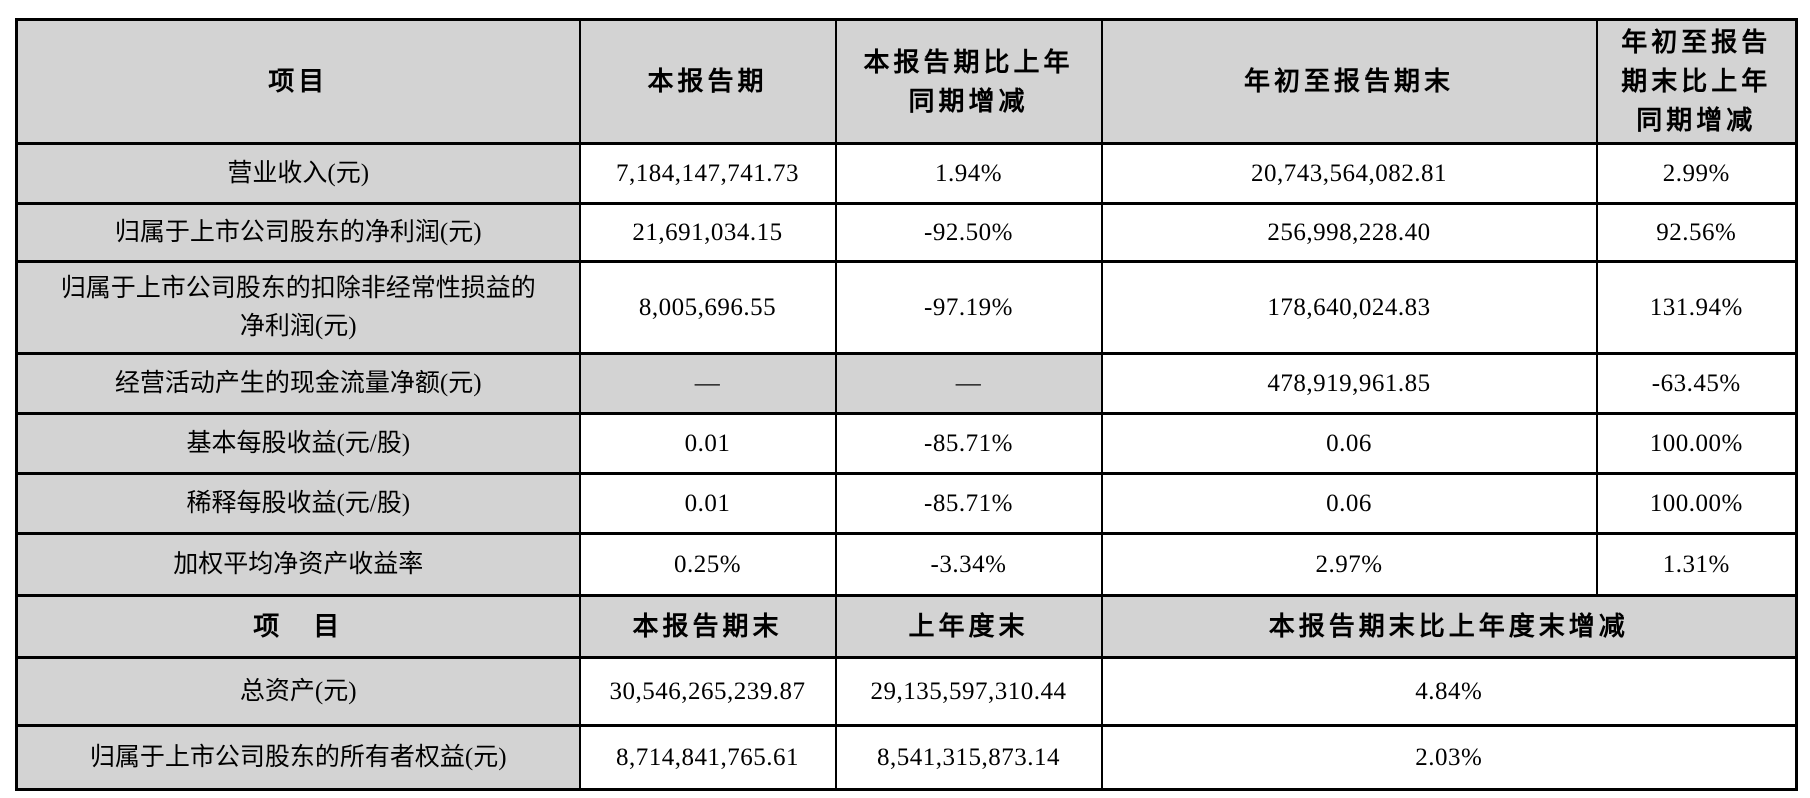  I want to click on value-cell: 29,135,597,310.44, so click(968, 691).